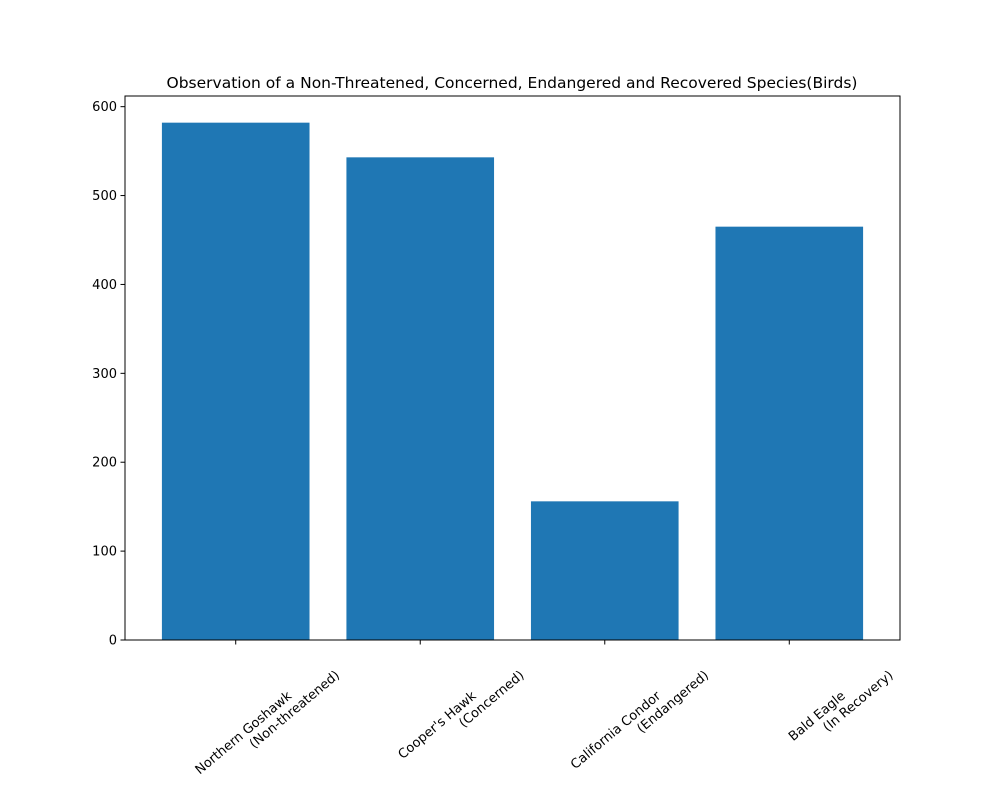  I want to click on y-tick-label: 300, so click(104, 374).